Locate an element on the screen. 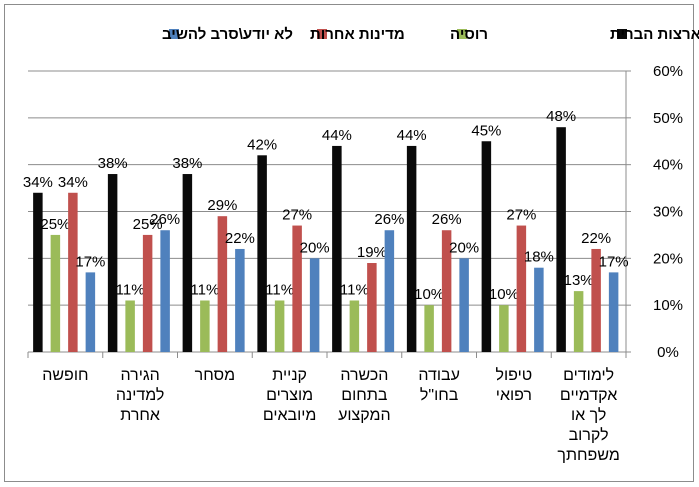  x-tick-label: המקצוע is located at coordinates (364, 415).